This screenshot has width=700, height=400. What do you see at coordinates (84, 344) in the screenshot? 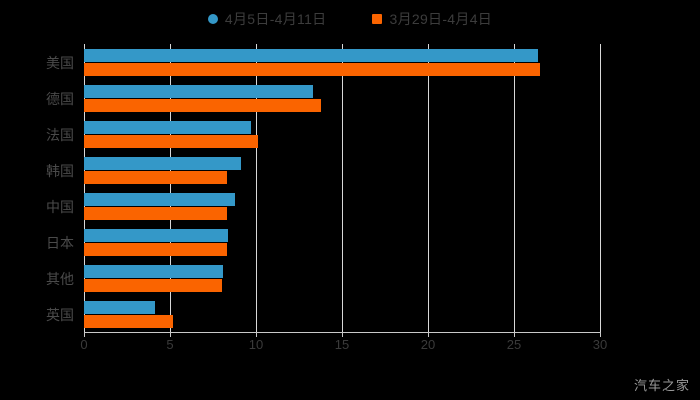
I see `x-axis-tick-label: 0` at bounding box center [84, 344].